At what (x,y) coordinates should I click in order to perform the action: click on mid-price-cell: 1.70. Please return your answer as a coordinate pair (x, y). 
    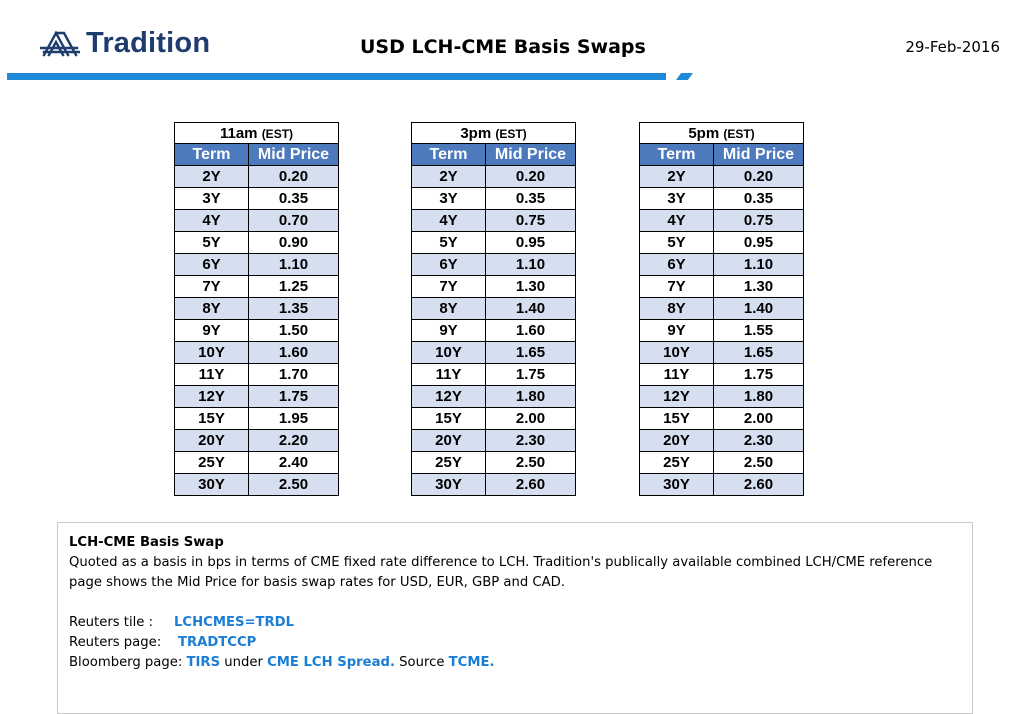
    Looking at the image, I should click on (293, 374).